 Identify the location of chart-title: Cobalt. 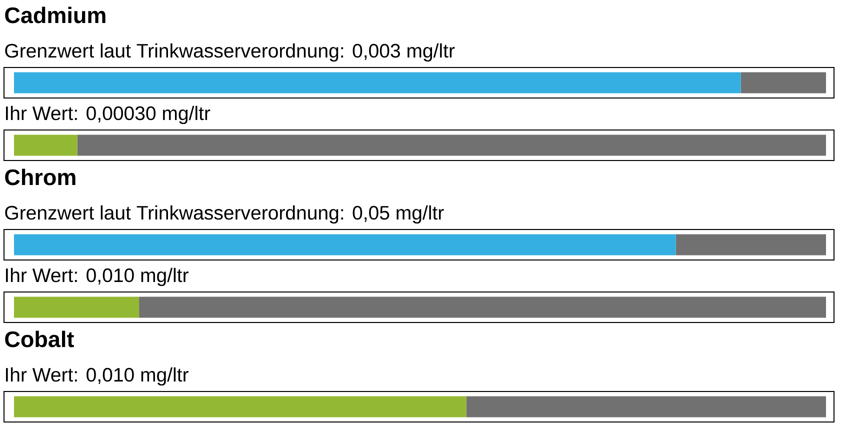
(39, 339).